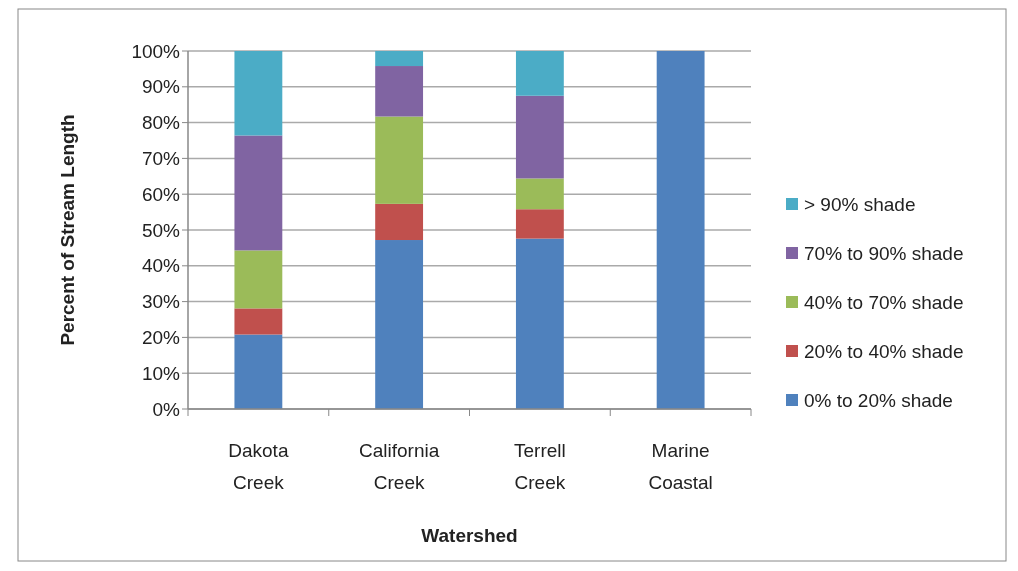  Describe the element at coordinates (540, 466) in the screenshot. I see `x-tick-label: Terrell Creek` at that location.